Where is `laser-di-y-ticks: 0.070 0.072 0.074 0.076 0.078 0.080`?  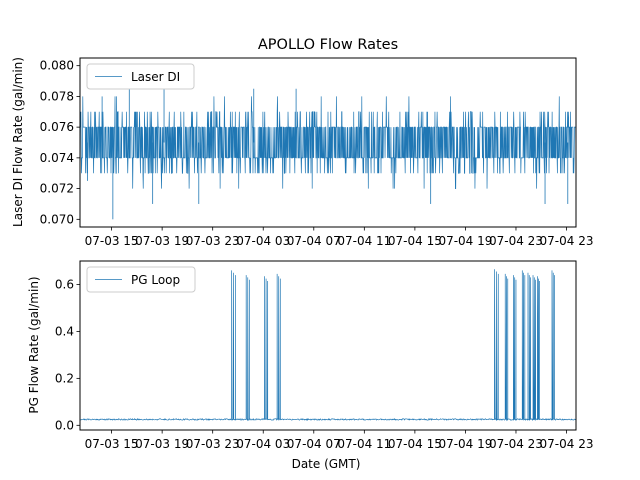 laser-di-y-ticks: 0.070 0.072 0.074 0.076 0.078 0.080 is located at coordinates (60, 142).